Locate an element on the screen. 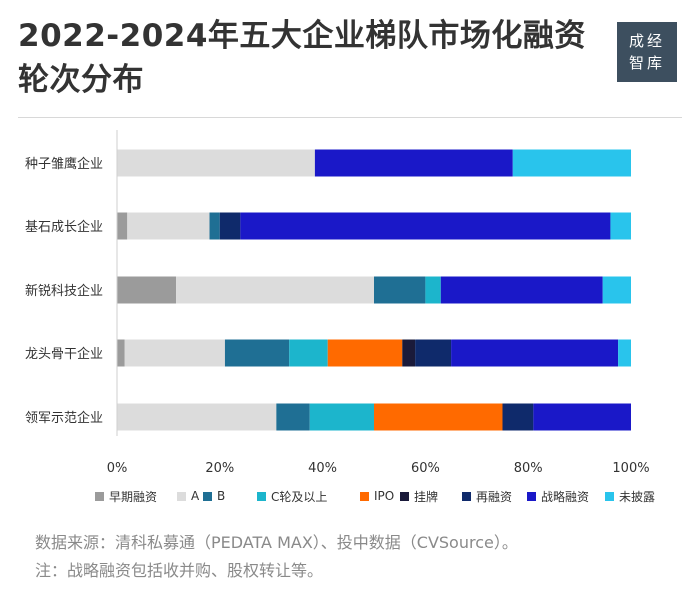  legend-label: A is located at coordinates (195, 496).